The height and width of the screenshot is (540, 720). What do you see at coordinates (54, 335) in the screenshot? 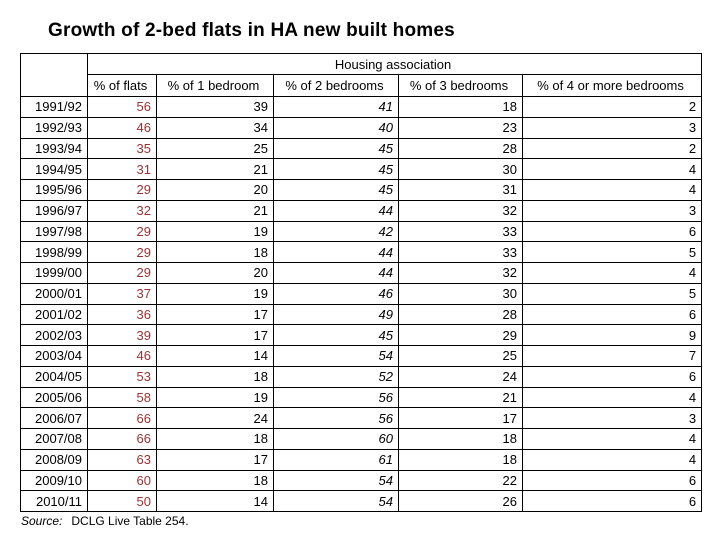
I see `year-cell: 2002/03` at bounding box center [54, 335].